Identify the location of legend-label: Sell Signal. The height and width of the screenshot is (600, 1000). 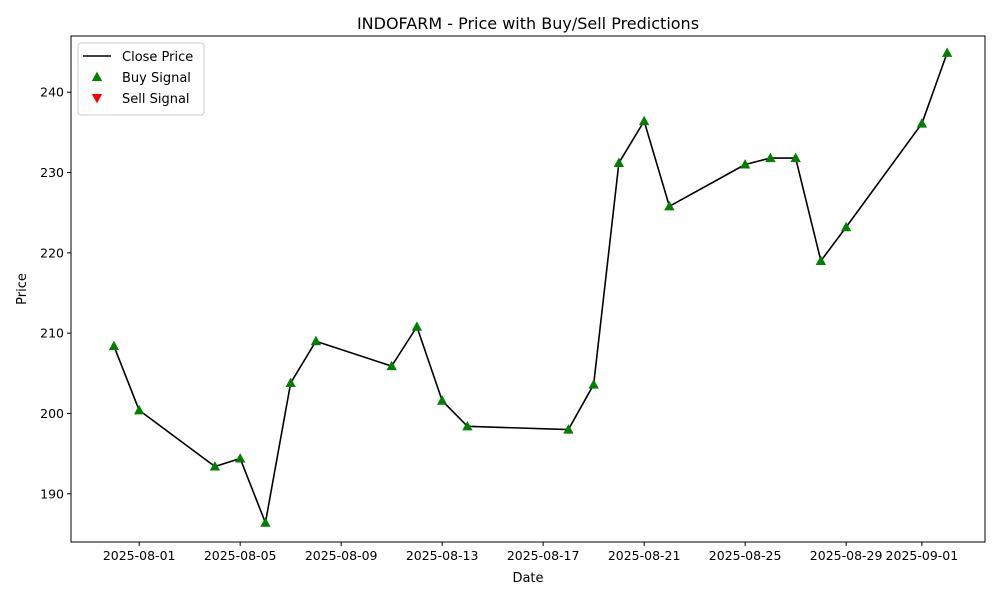
(156, 99).